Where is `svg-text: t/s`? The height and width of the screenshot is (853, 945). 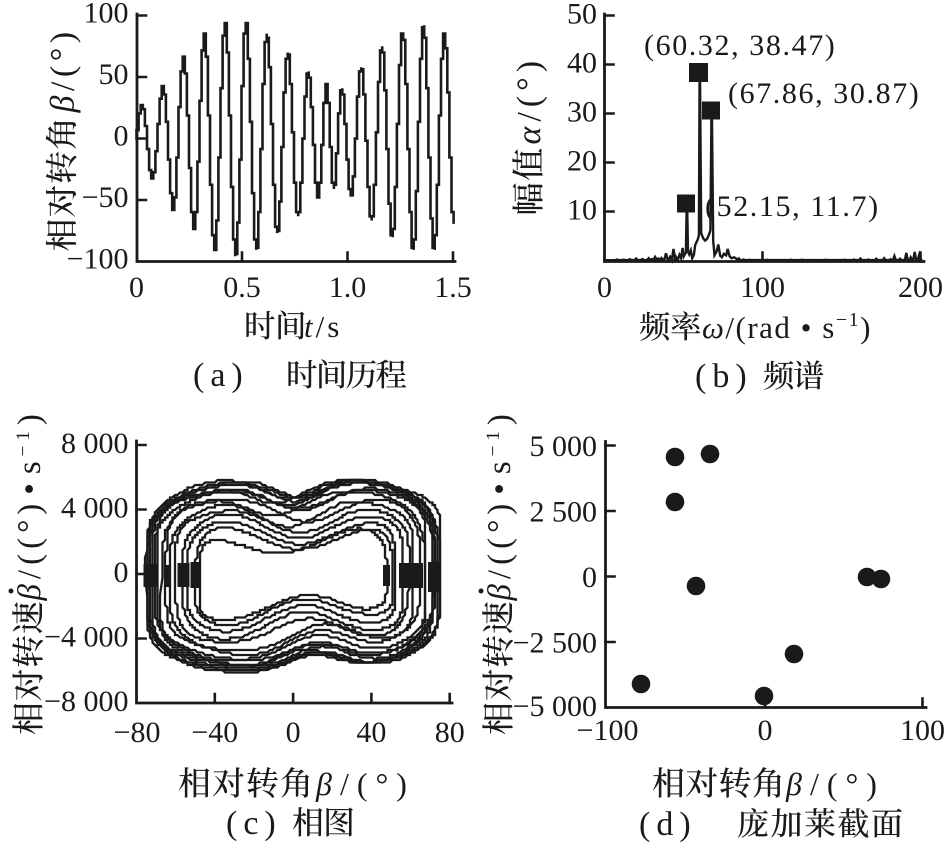 svg-text: t/s is located at coordinates (323, 326).